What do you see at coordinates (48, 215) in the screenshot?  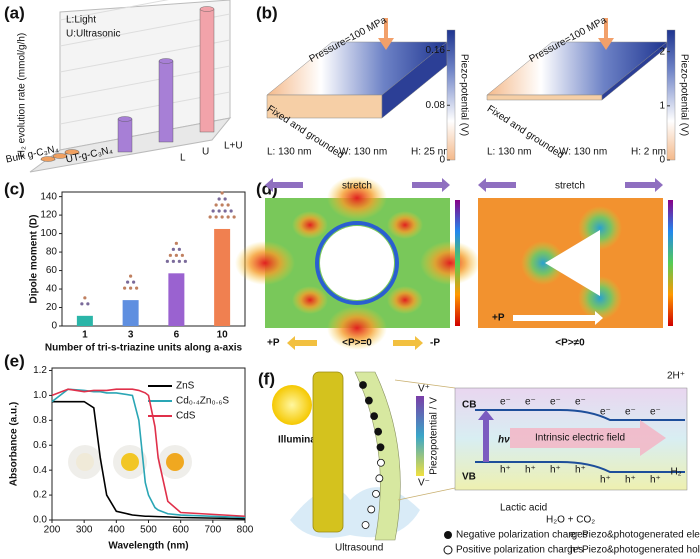 I see `y-tick-label: 120` at bounding box center [48, 215].